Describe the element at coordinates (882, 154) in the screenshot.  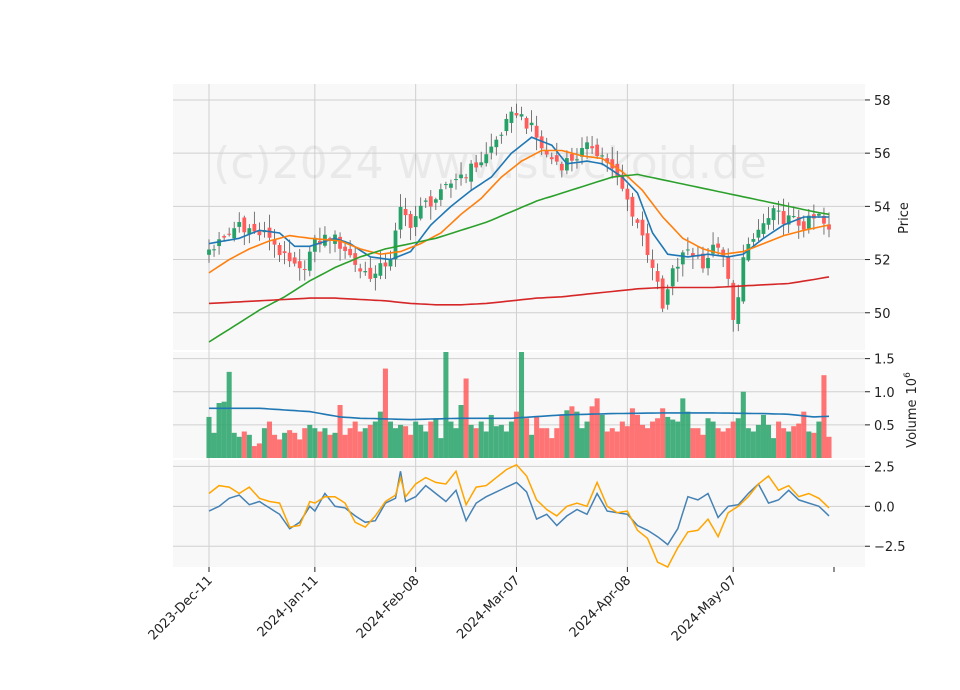
I see `price-axis-tick-label: 56` at that location.